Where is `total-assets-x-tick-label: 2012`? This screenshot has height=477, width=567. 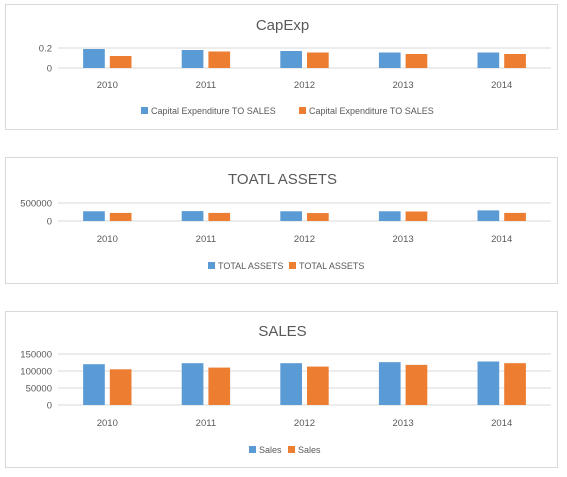
total-assets-x-tick-label: 2012 is located at coordinates (304, 239).